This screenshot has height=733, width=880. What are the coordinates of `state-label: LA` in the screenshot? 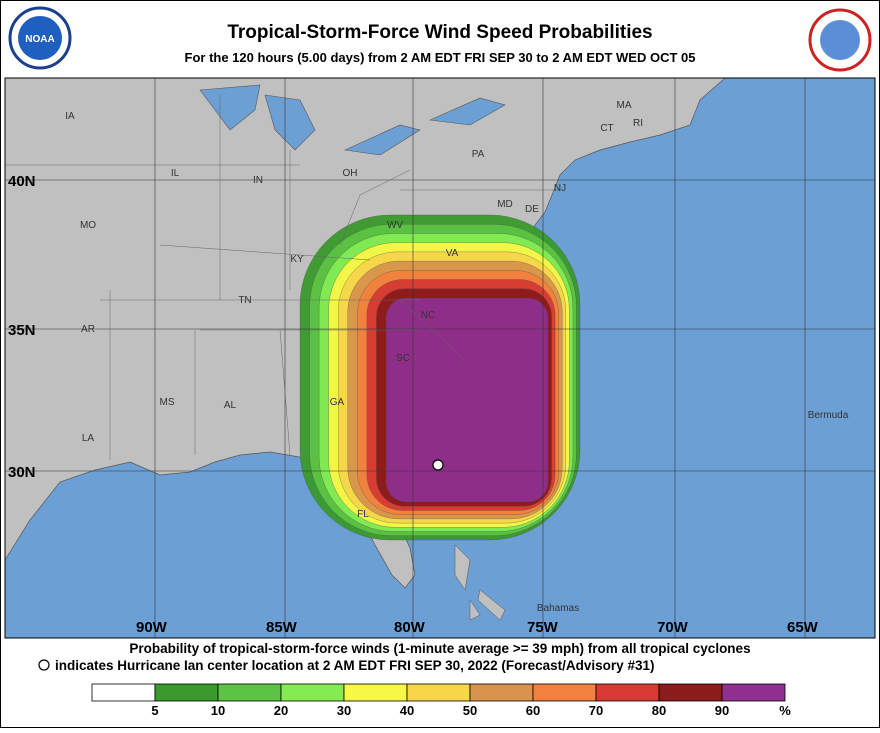 It's located at (88, 438).